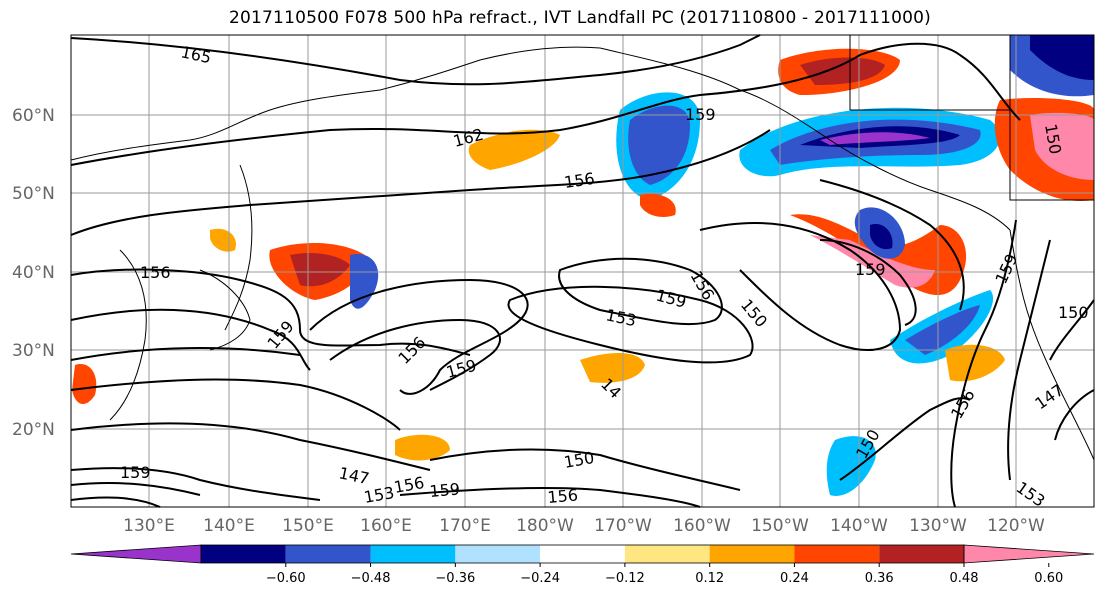  Describe the element at coordinates (149, 526) in the screenshot. I see `lon-label: 130°E` at that location.